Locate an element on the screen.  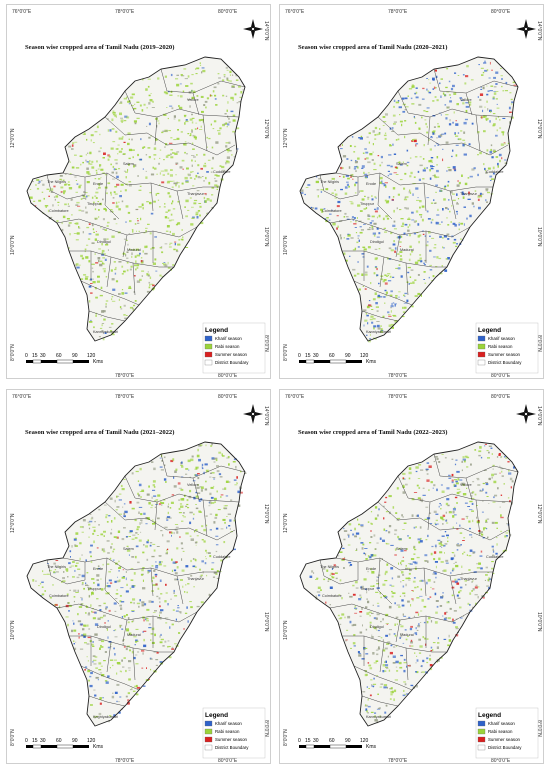
district-label: Kanniyakumari is located at coordinates (105, 717).